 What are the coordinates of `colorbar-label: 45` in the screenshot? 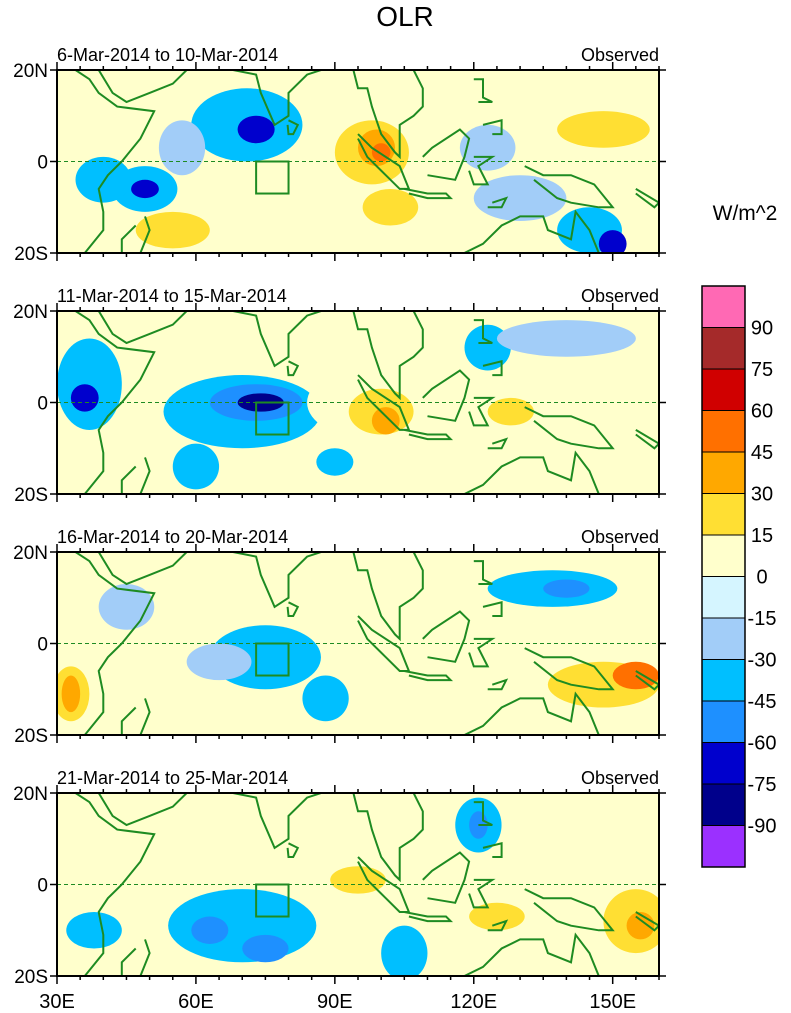 It's located at (762, 453).